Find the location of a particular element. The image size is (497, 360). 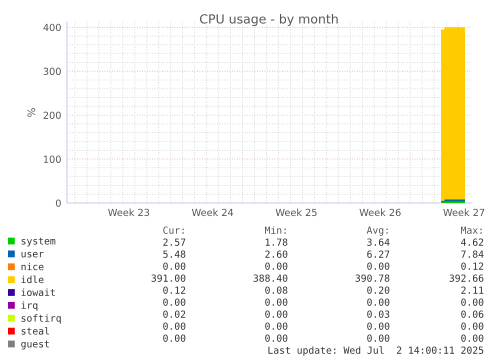

legend-label: idle is located at coordinates (32, 280).